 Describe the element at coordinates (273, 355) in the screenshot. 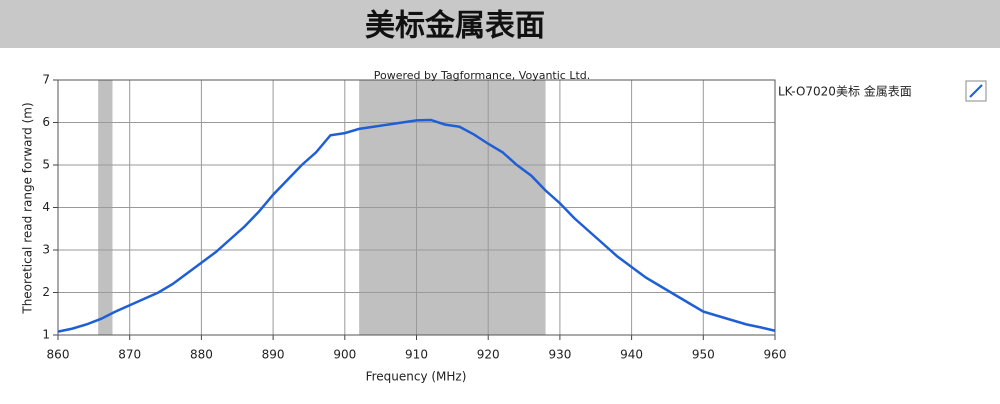

I see `x-tick-label: 890` at that location.